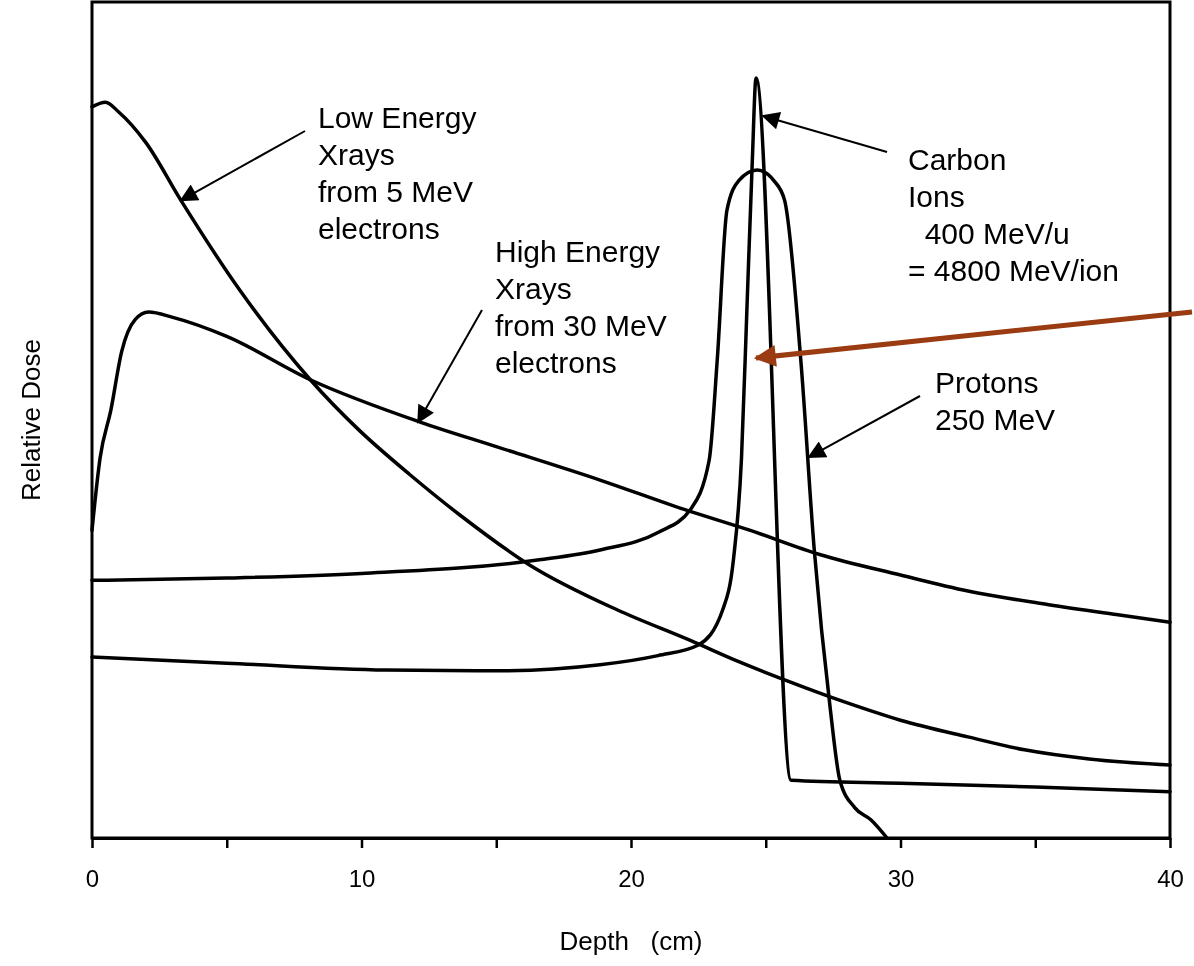 The width and height of the screenshot is (1194, 966). Describe the element at coordinates (581, 307) in the screenshot. I see `annotation: High Energy Xrays from 30 MeV electrons` at that location.